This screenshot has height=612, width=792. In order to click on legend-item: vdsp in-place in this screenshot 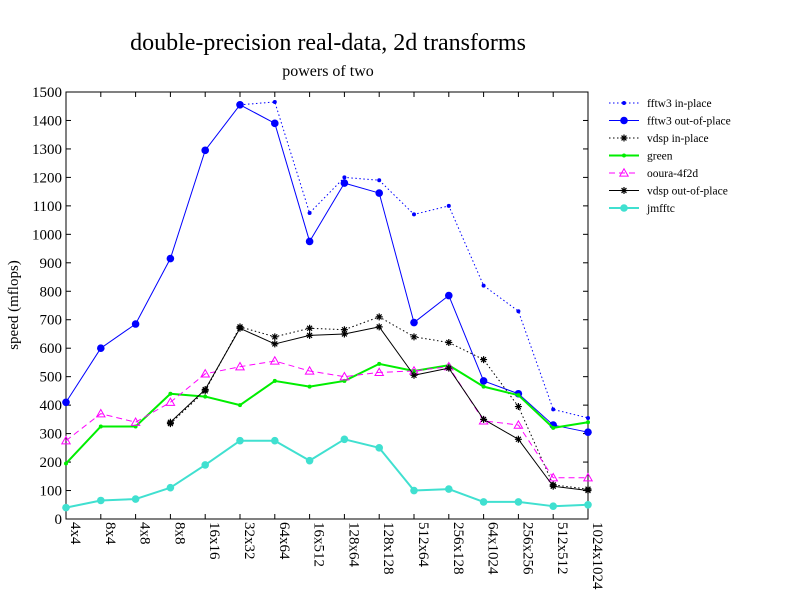, I will do `click(659, 139)`.